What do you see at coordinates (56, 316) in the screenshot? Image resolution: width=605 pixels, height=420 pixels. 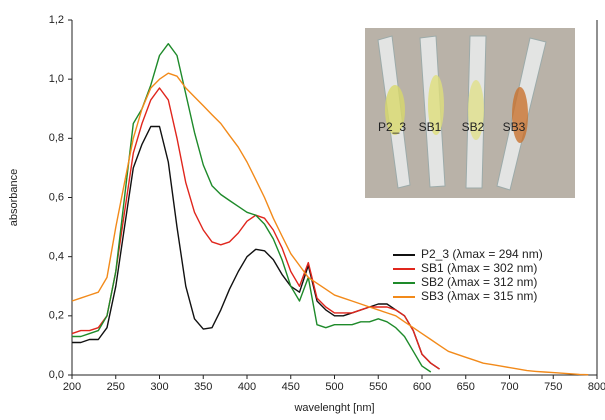 I see `y-tick-label: 0,2` at bounding box center [56, 316].